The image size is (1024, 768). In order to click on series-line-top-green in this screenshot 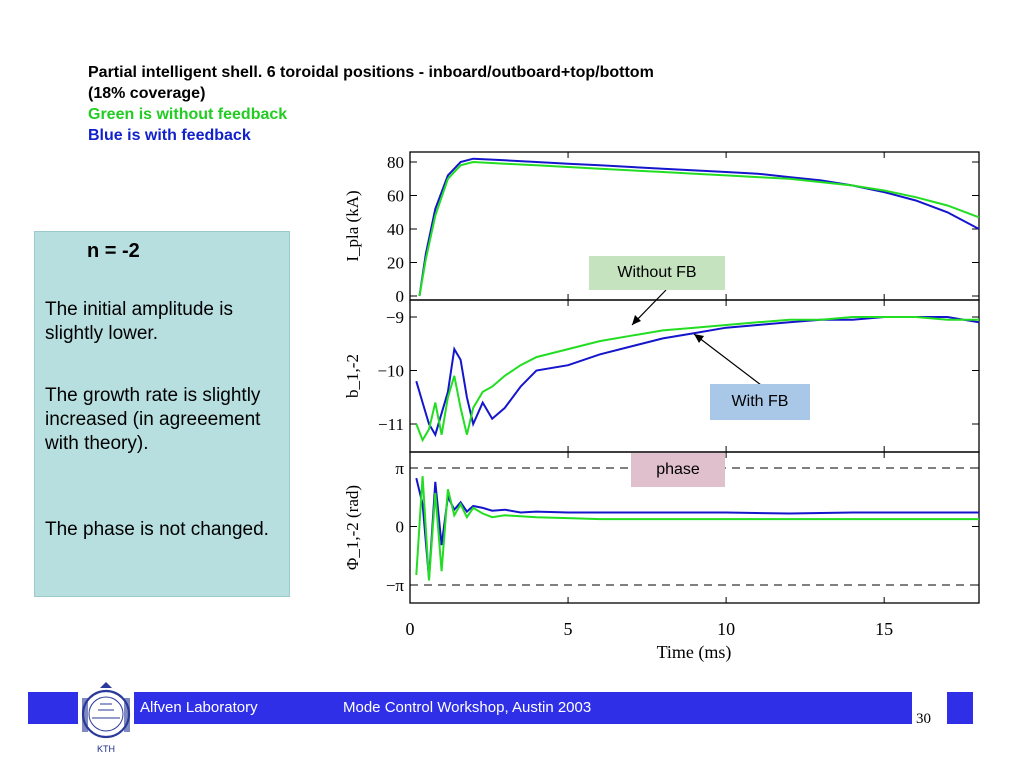, I will do `click(699, 228)`.